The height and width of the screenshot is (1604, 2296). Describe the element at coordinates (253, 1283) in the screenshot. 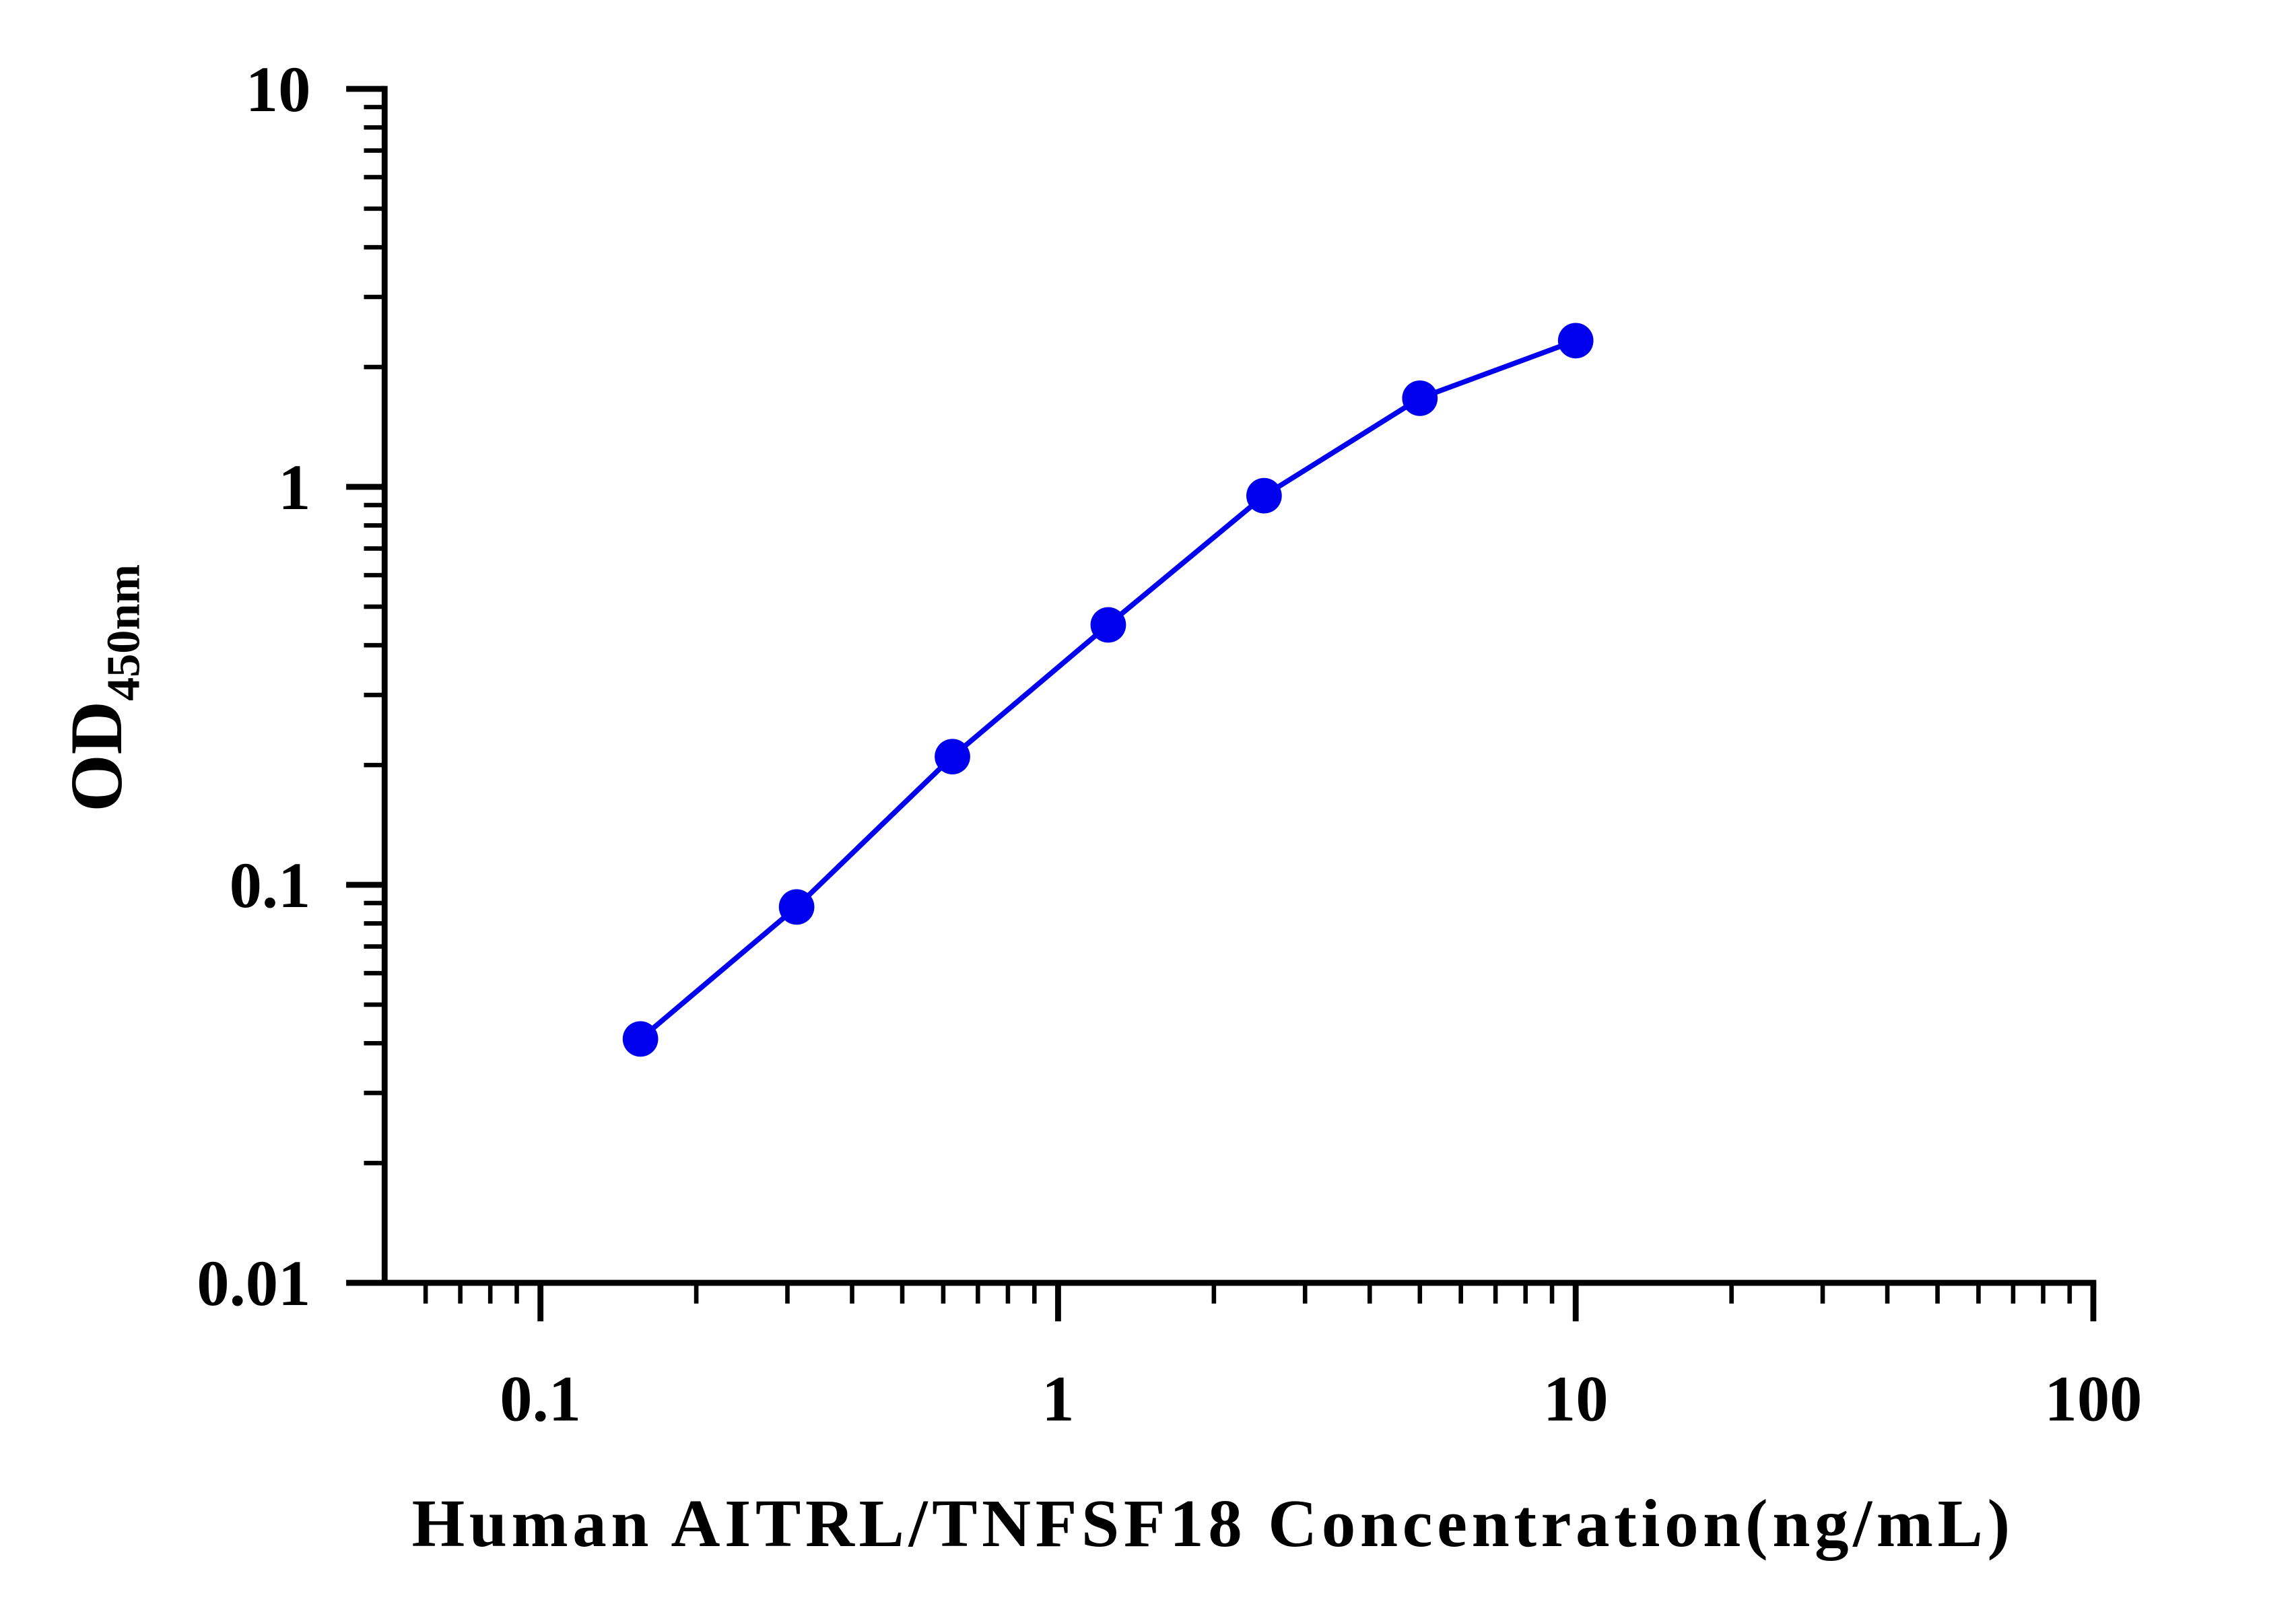

I see `y-tick-label: 0.01` at that location.